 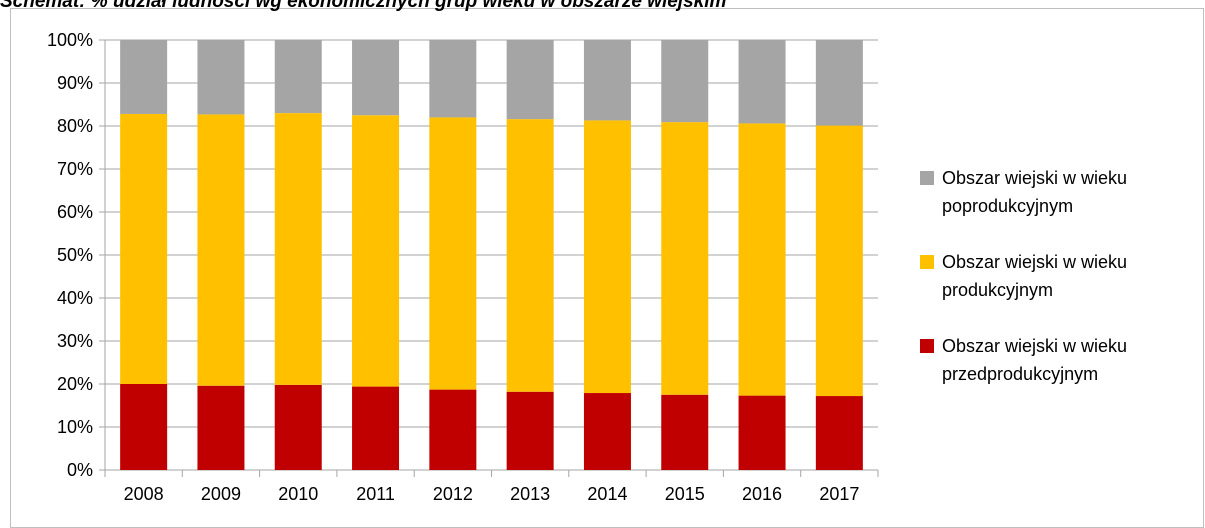 I want to click on y-tick-label: 50%, so click(x=75, y=255).